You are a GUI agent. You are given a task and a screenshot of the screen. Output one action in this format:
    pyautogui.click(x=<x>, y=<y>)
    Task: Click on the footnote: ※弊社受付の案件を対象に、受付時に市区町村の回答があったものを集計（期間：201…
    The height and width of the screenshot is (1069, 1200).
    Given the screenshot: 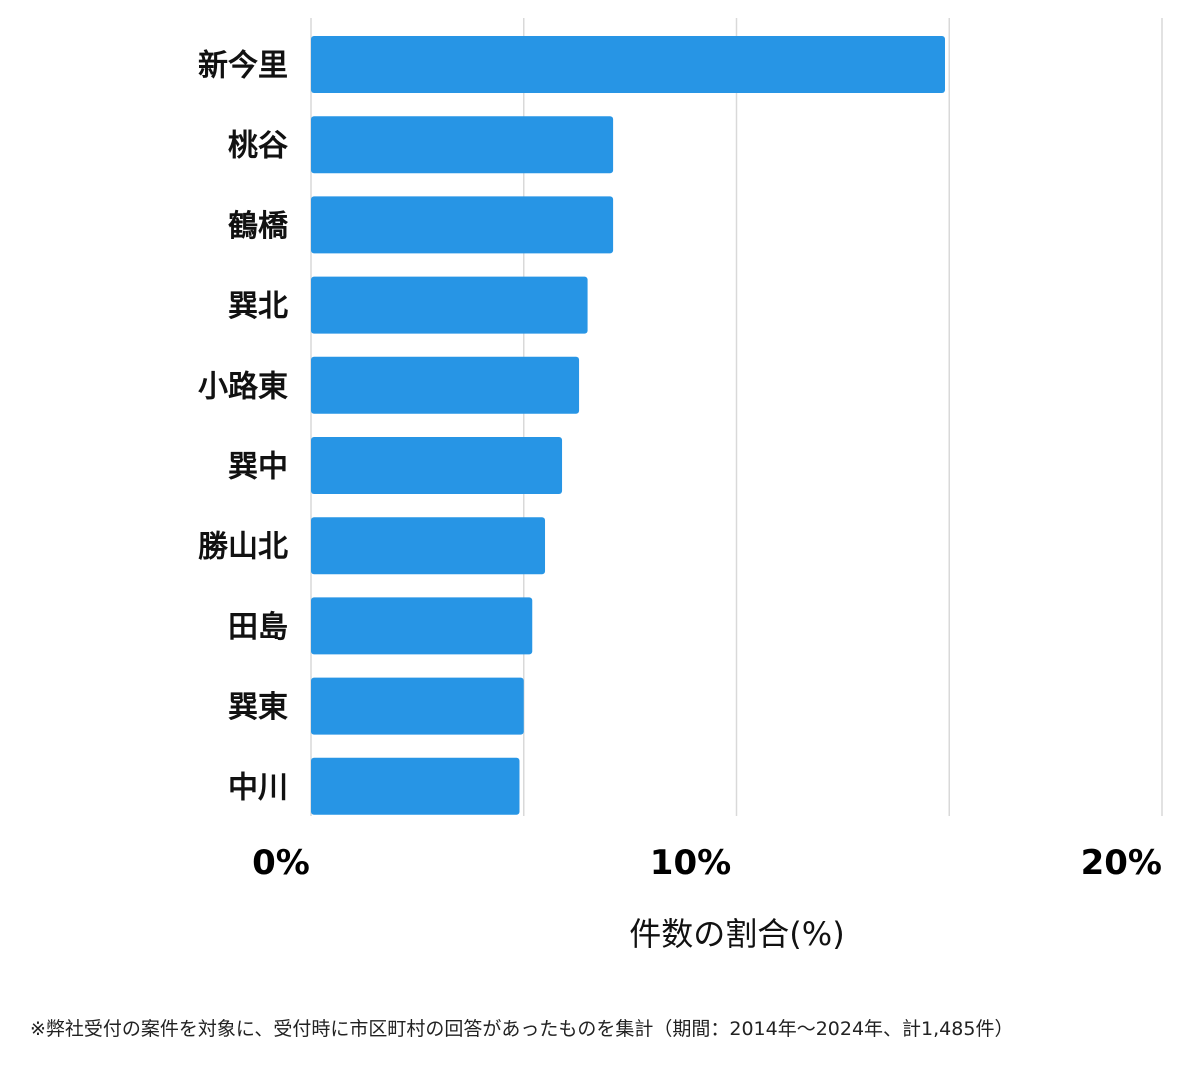 What is the action you would take?
    pyautogui.click(x=522, y=1029)
    